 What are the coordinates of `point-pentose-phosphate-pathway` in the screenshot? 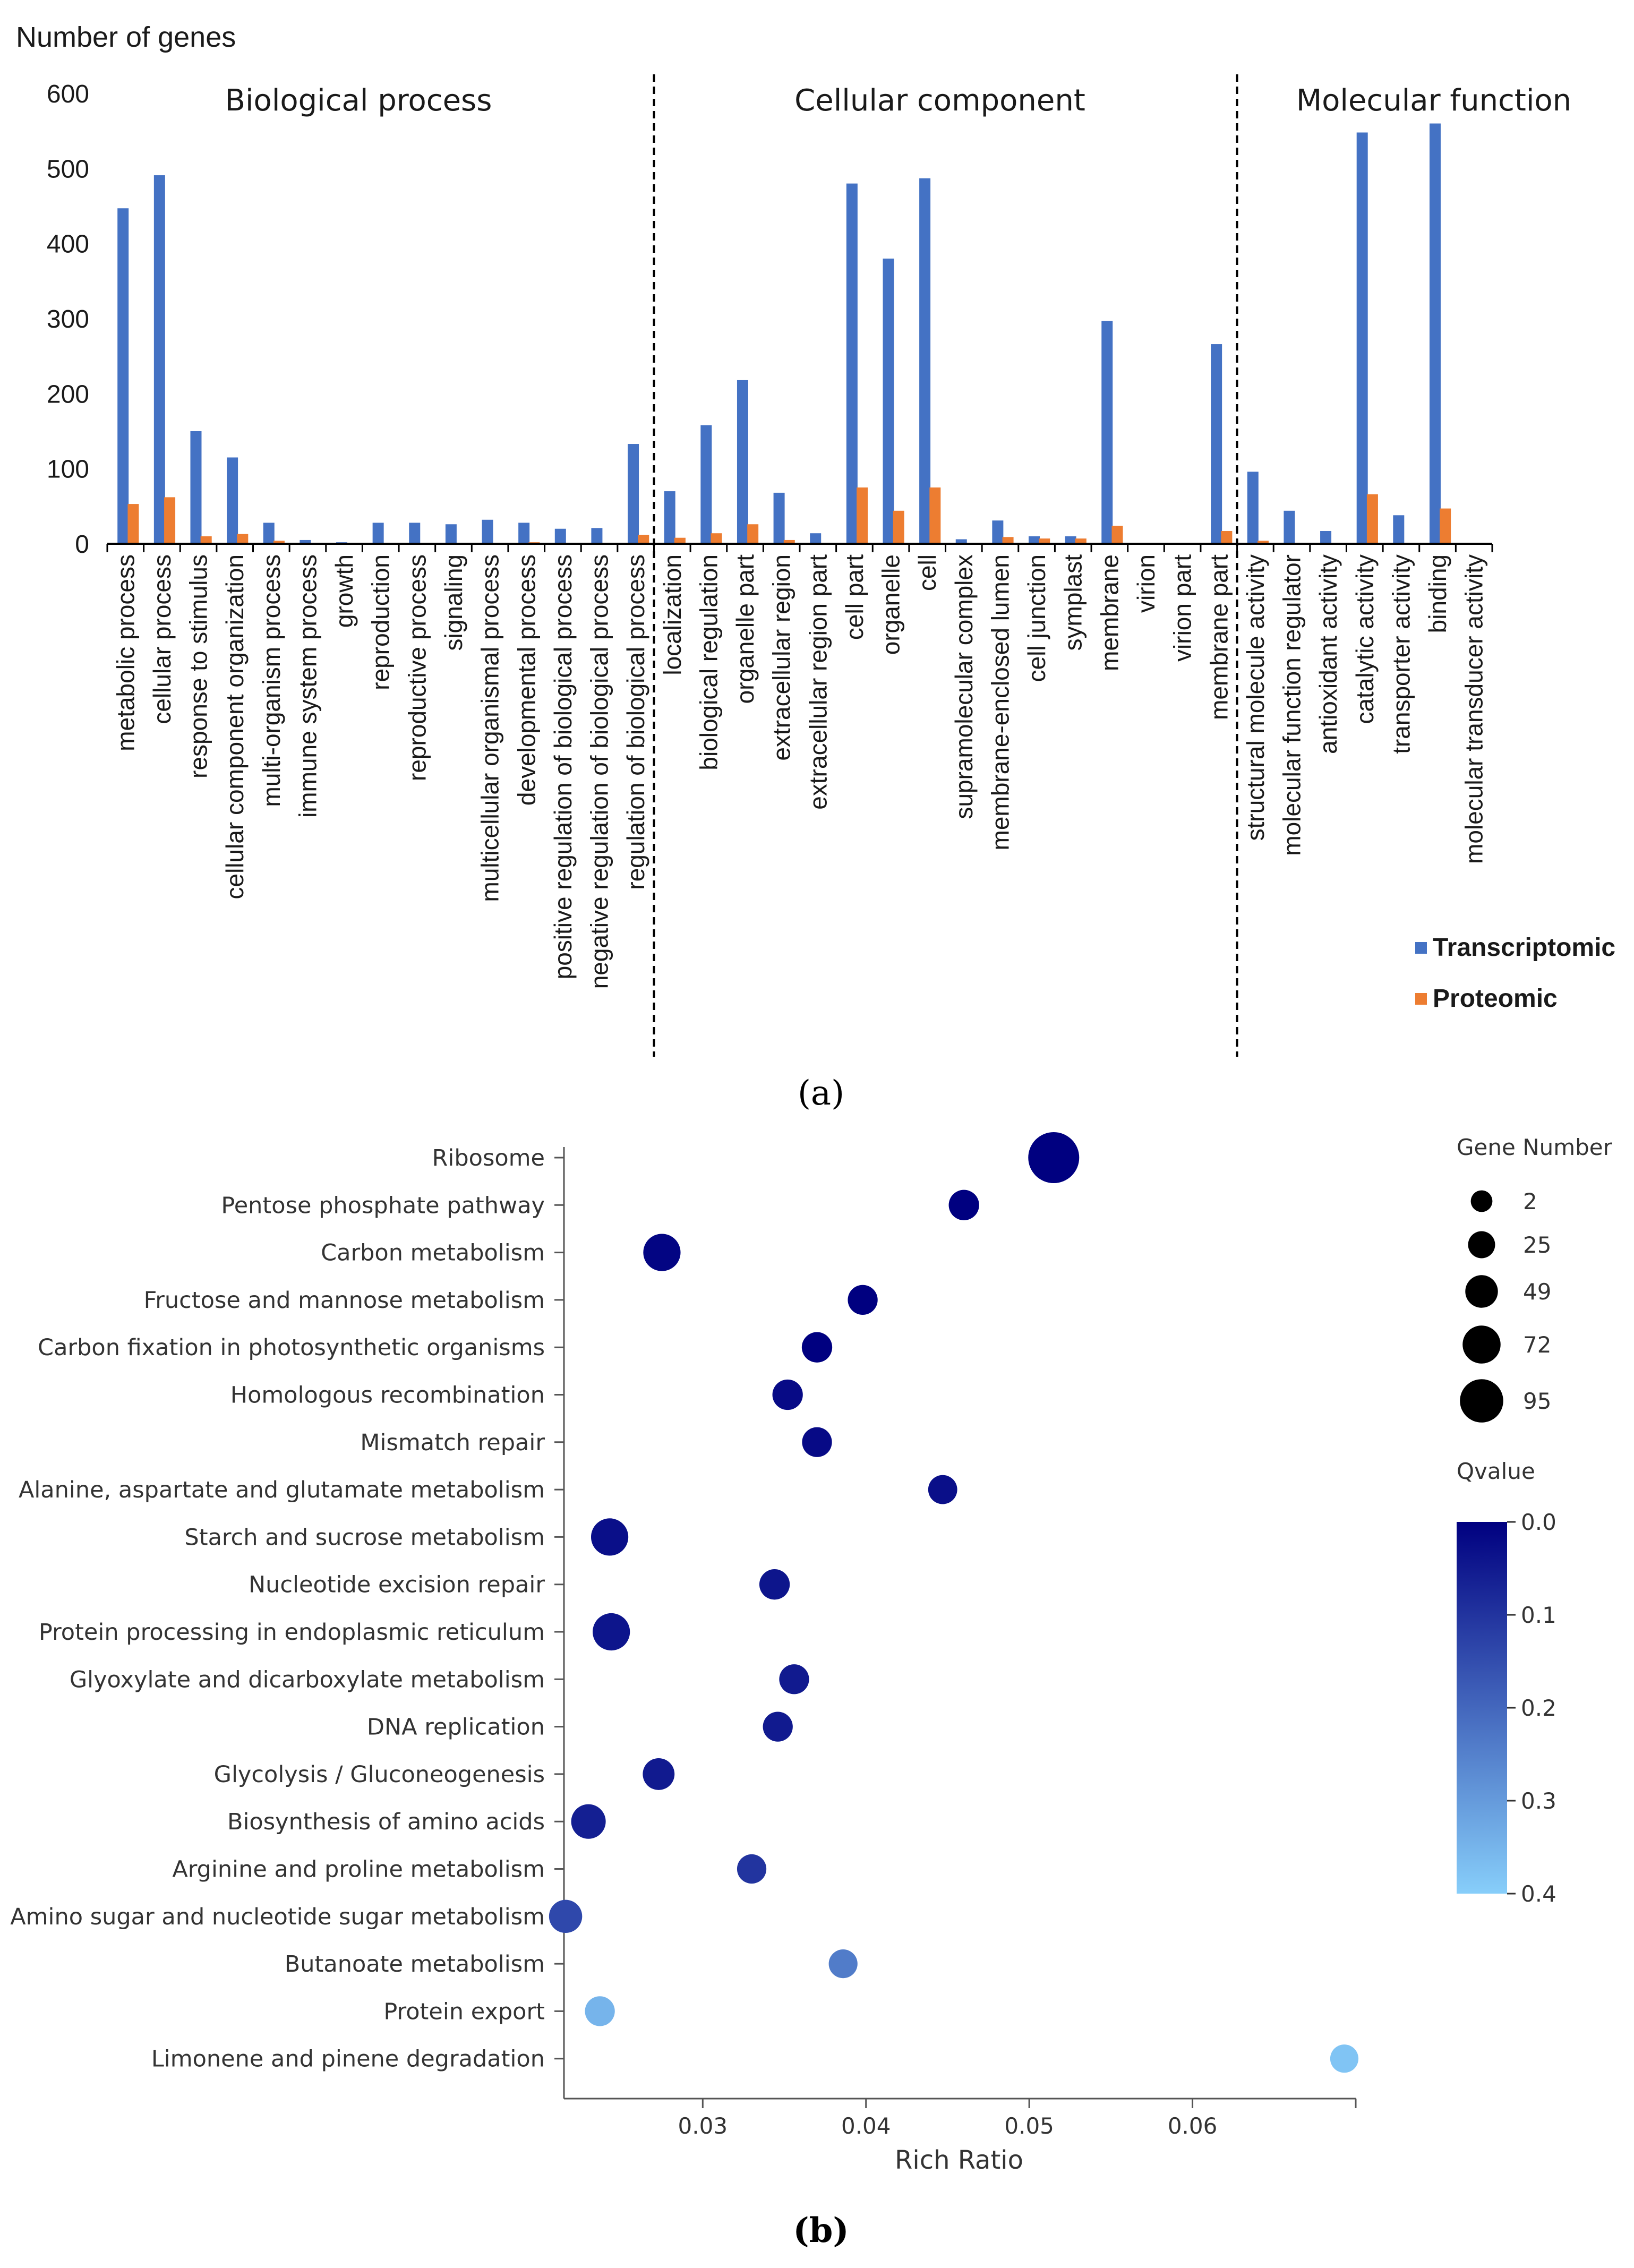 It's located at (964, 1204).